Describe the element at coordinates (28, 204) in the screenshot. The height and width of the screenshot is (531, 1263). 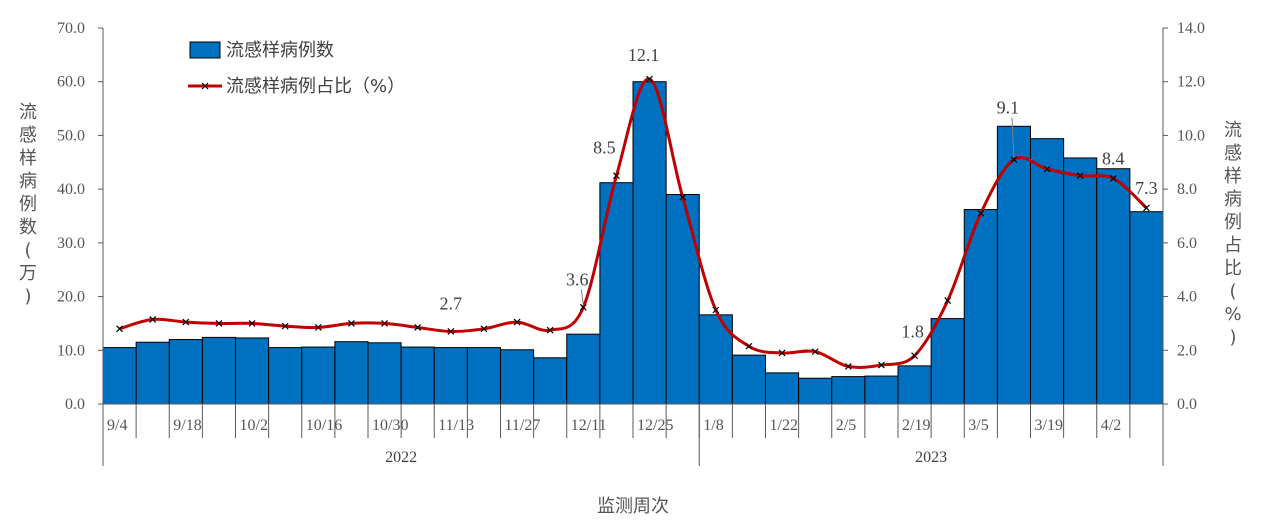
I see `y-axis-title-left: 流感样病例数(万)` at that location.